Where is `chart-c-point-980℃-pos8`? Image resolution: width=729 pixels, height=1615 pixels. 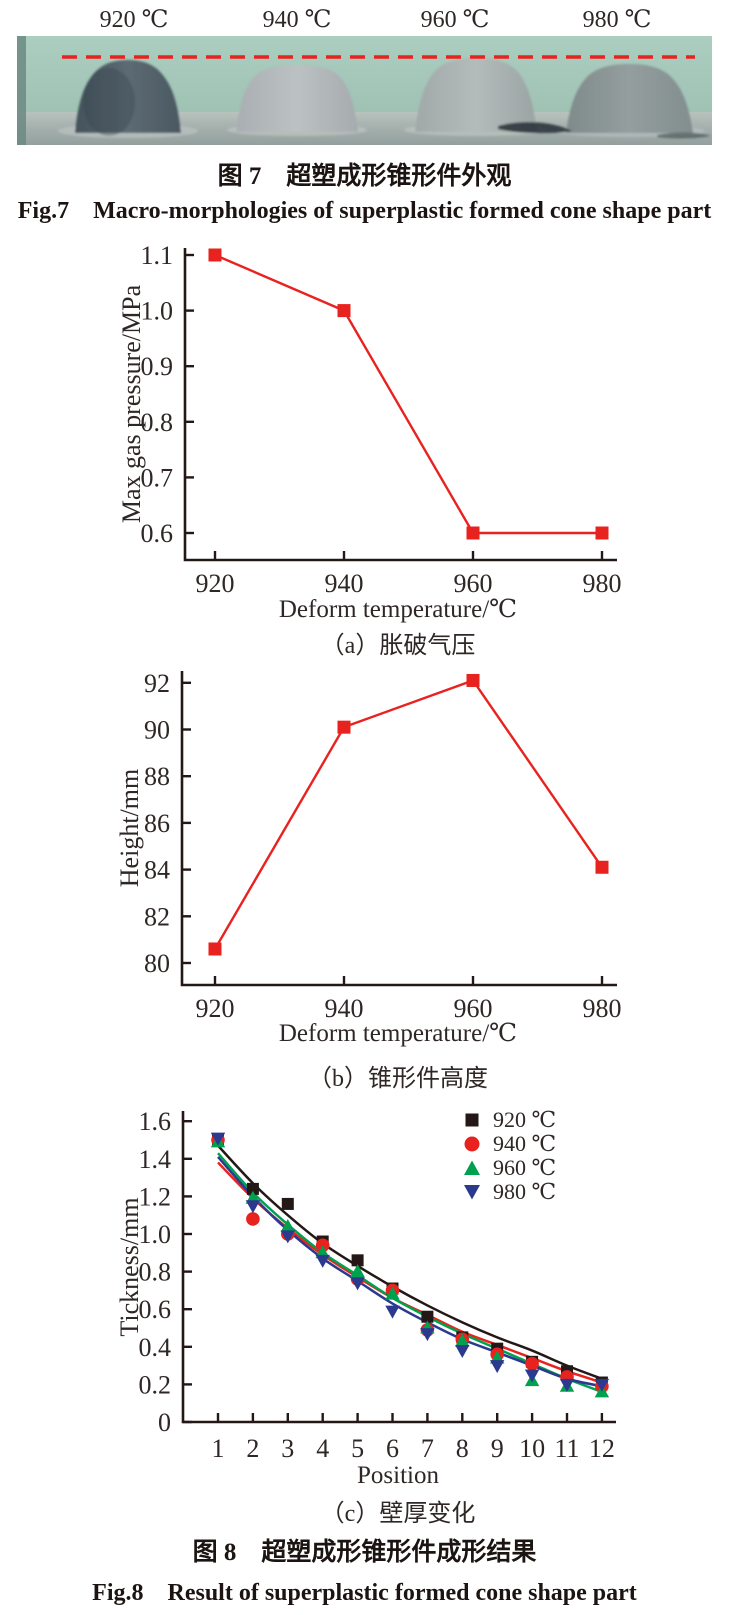 chart-c-point-980℃-pos8 is located at coordinates (462, 1352).